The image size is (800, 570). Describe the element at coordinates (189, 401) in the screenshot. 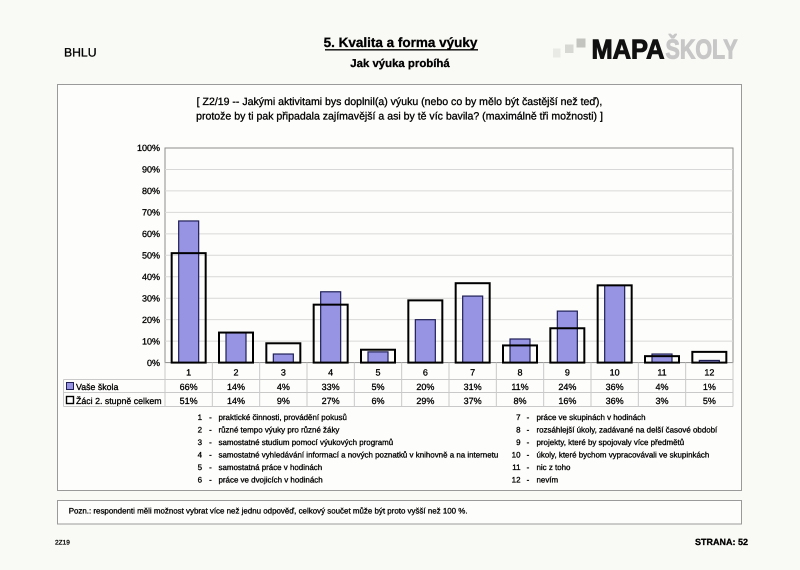

I see `svg-text: 51%` at that location.